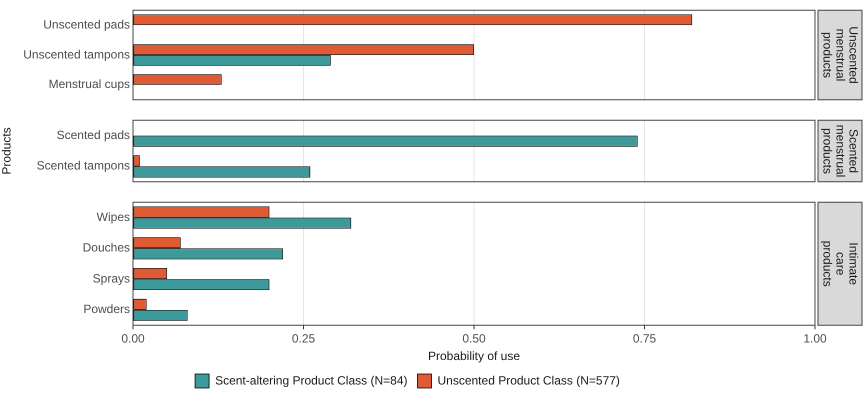 This screenshot has width=864, height=398. Describe the element at coordinates (93, 135) in the screenshot. I see `y-tick-label: Scented pads` at that location.